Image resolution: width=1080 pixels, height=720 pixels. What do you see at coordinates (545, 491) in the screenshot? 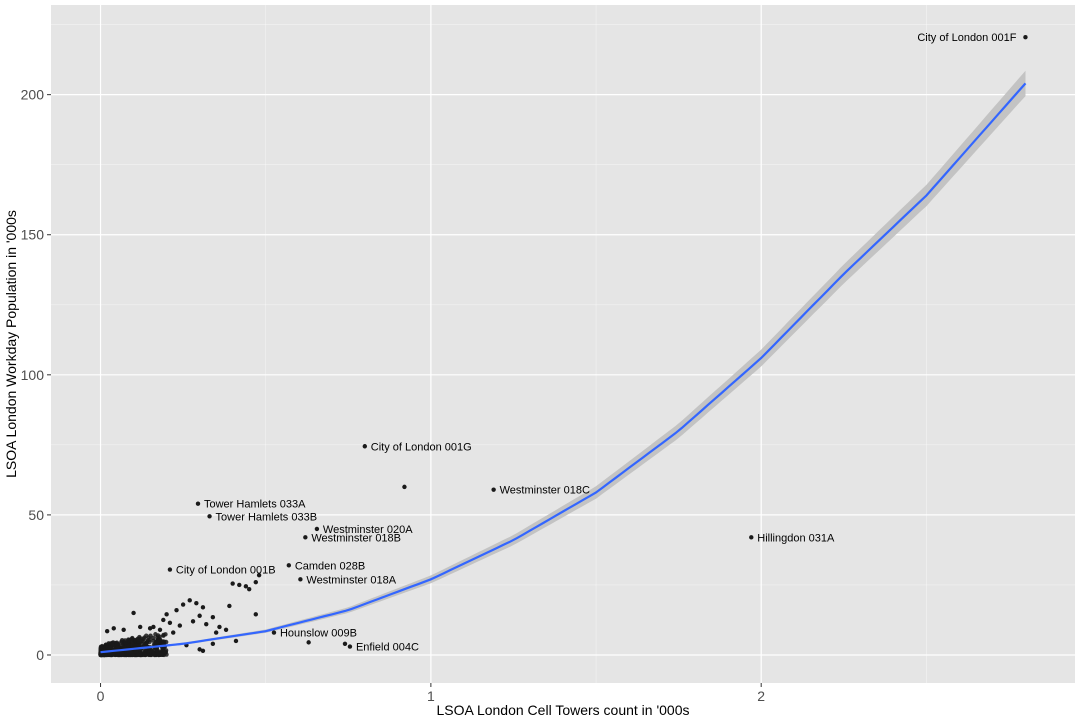
I see `point-label: Westminster 018C` at bounding box center [545, 491].